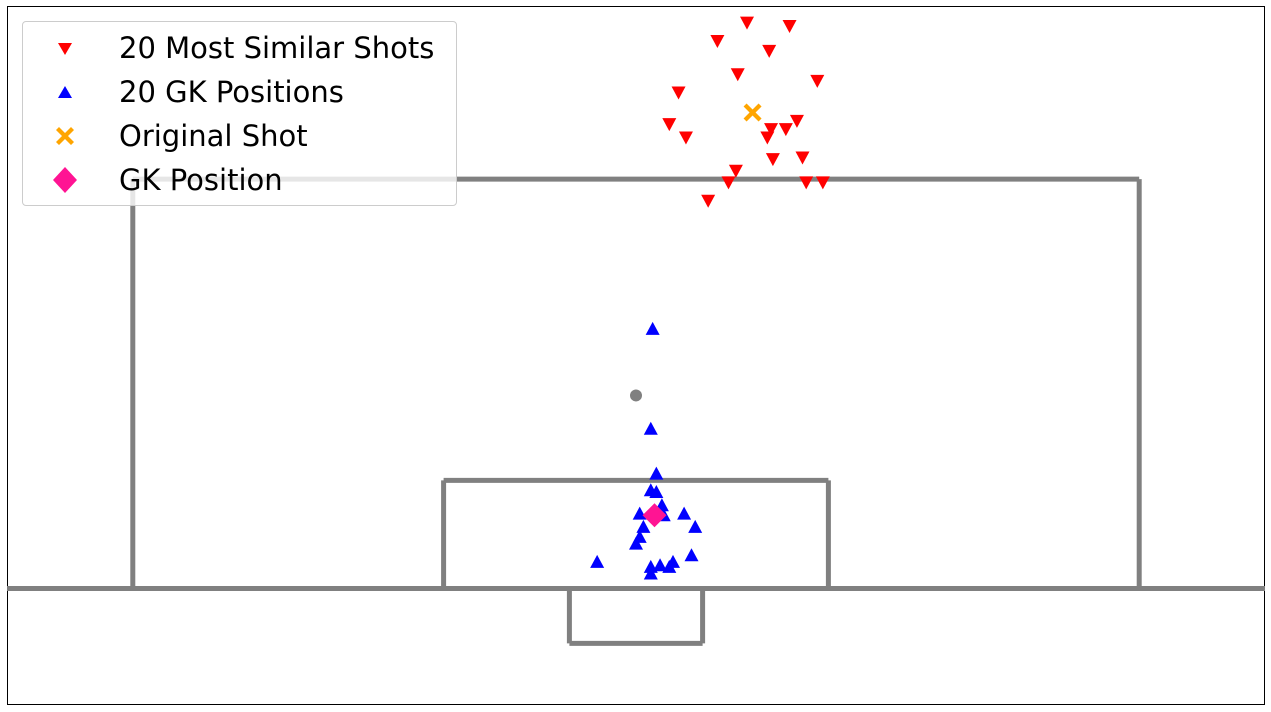  Describe the element at coordinates (65, 49) in the screenshot. I see `triangle-down-icon` at that location.